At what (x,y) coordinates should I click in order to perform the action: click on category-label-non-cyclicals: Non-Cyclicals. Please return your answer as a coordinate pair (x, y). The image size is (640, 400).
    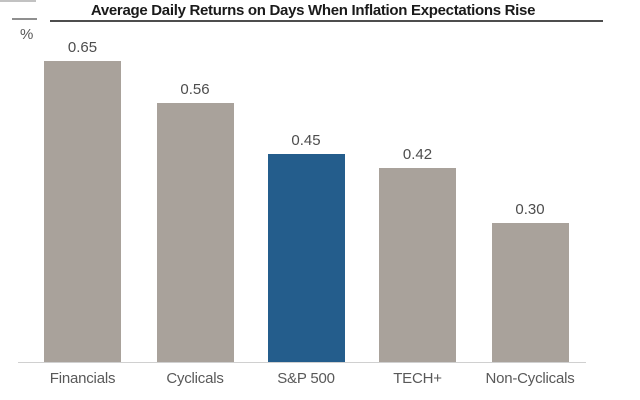
    Looking at the image, I should click on (530, 378).